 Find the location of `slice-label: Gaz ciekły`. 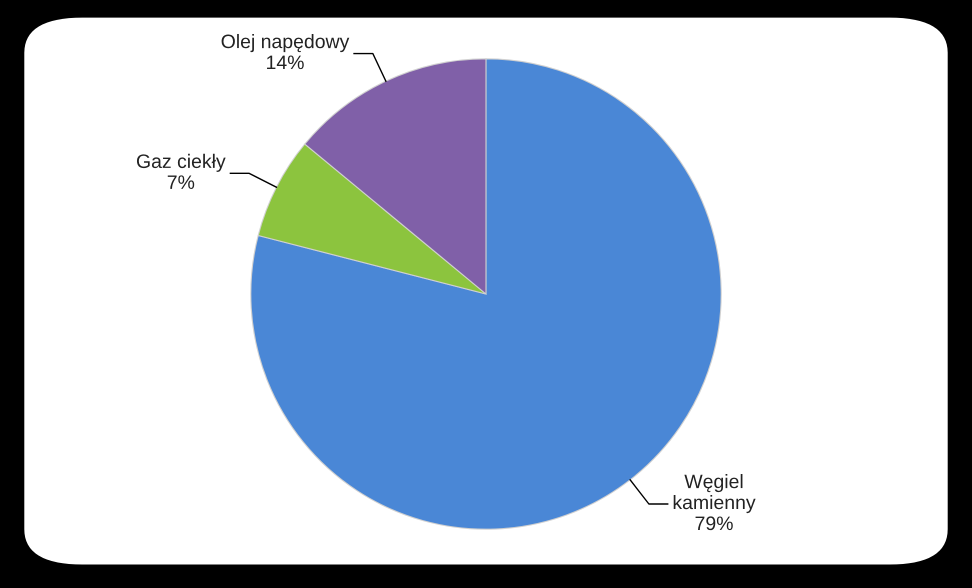

slice-label: Gaz ciekły is located at coordinates (181, 163).